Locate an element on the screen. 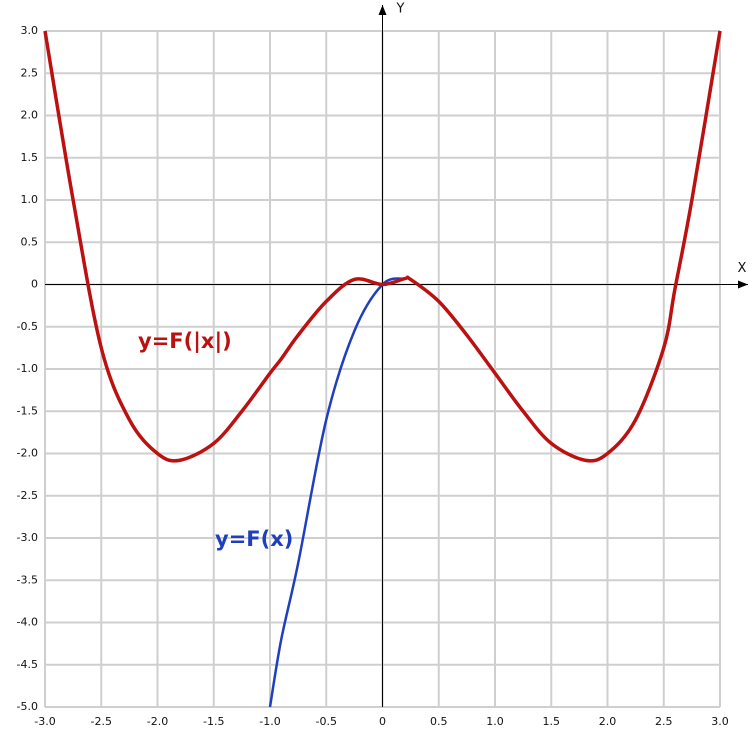 This screenshot has width=753, height=740. y-tick-label: 0 is located at coordinates (34, 284).